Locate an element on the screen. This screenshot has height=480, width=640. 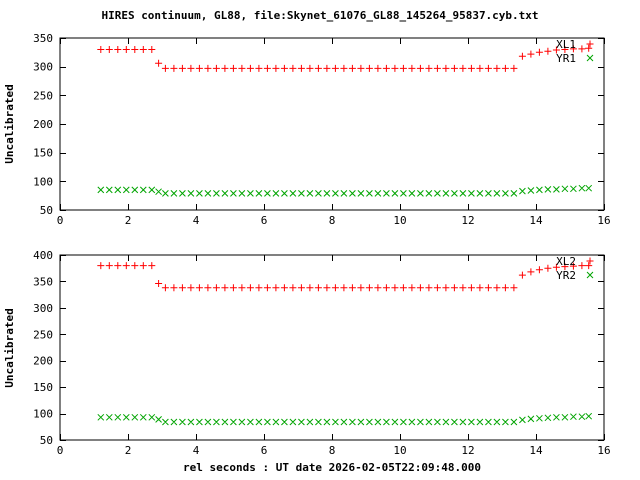
y-axis-label-top: Uncalibrated is located at coordinates (9, 123).